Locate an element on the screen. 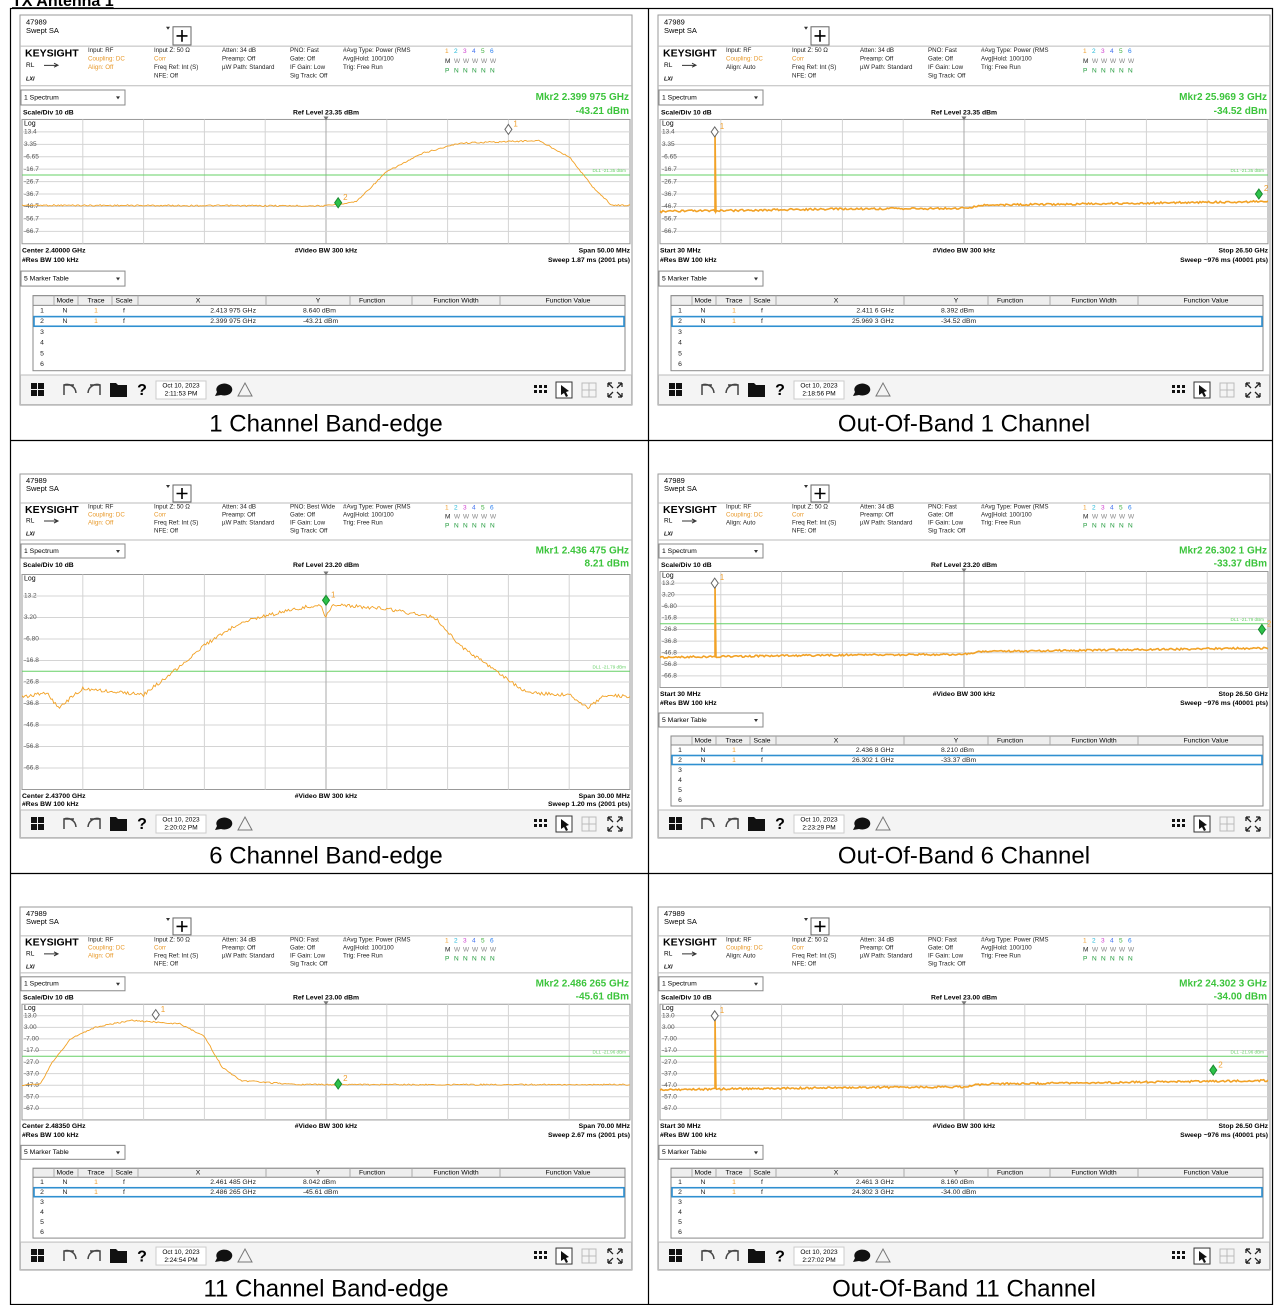  setting: Freq Ref: Int (S) is located at coordinates (814, 956).